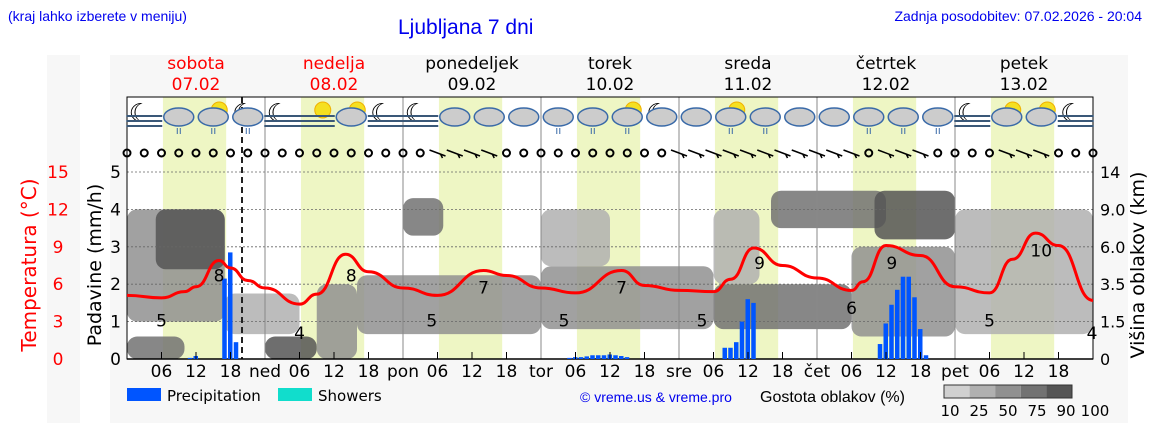 This screenshot has height=443, width=1152. What do you see at coordinates (1112, 284) in the screenshot?
I see `cloud-height-tick: 3.5` at bounding box center [1112, 284].